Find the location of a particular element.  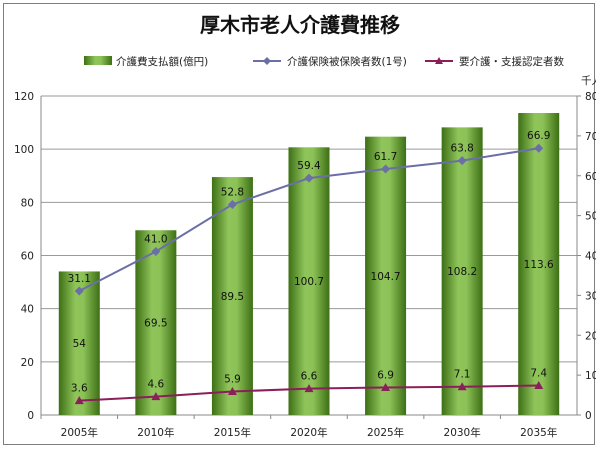

point-data-label: 5.9 is located at coordinates (232, 379).